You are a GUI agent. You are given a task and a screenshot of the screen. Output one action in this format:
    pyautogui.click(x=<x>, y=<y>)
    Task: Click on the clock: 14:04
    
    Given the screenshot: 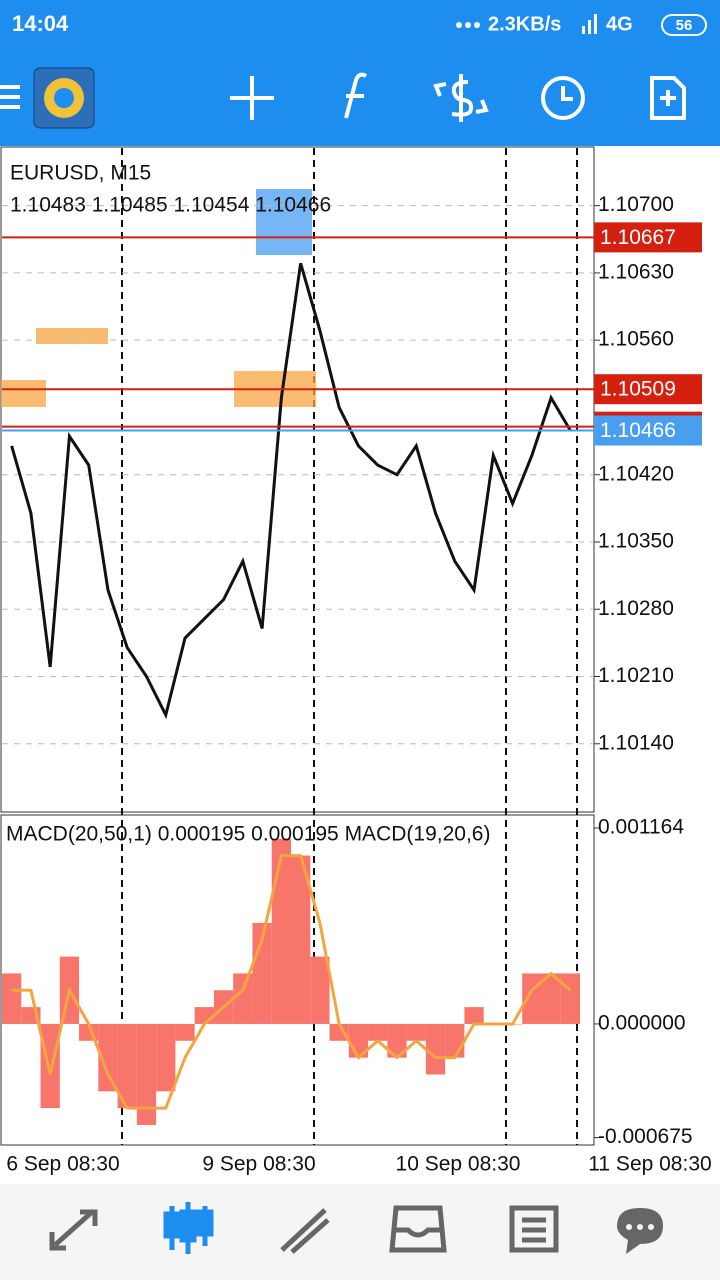 What is the action you would take?
    pyautogui.click(x=40, y=23)
    